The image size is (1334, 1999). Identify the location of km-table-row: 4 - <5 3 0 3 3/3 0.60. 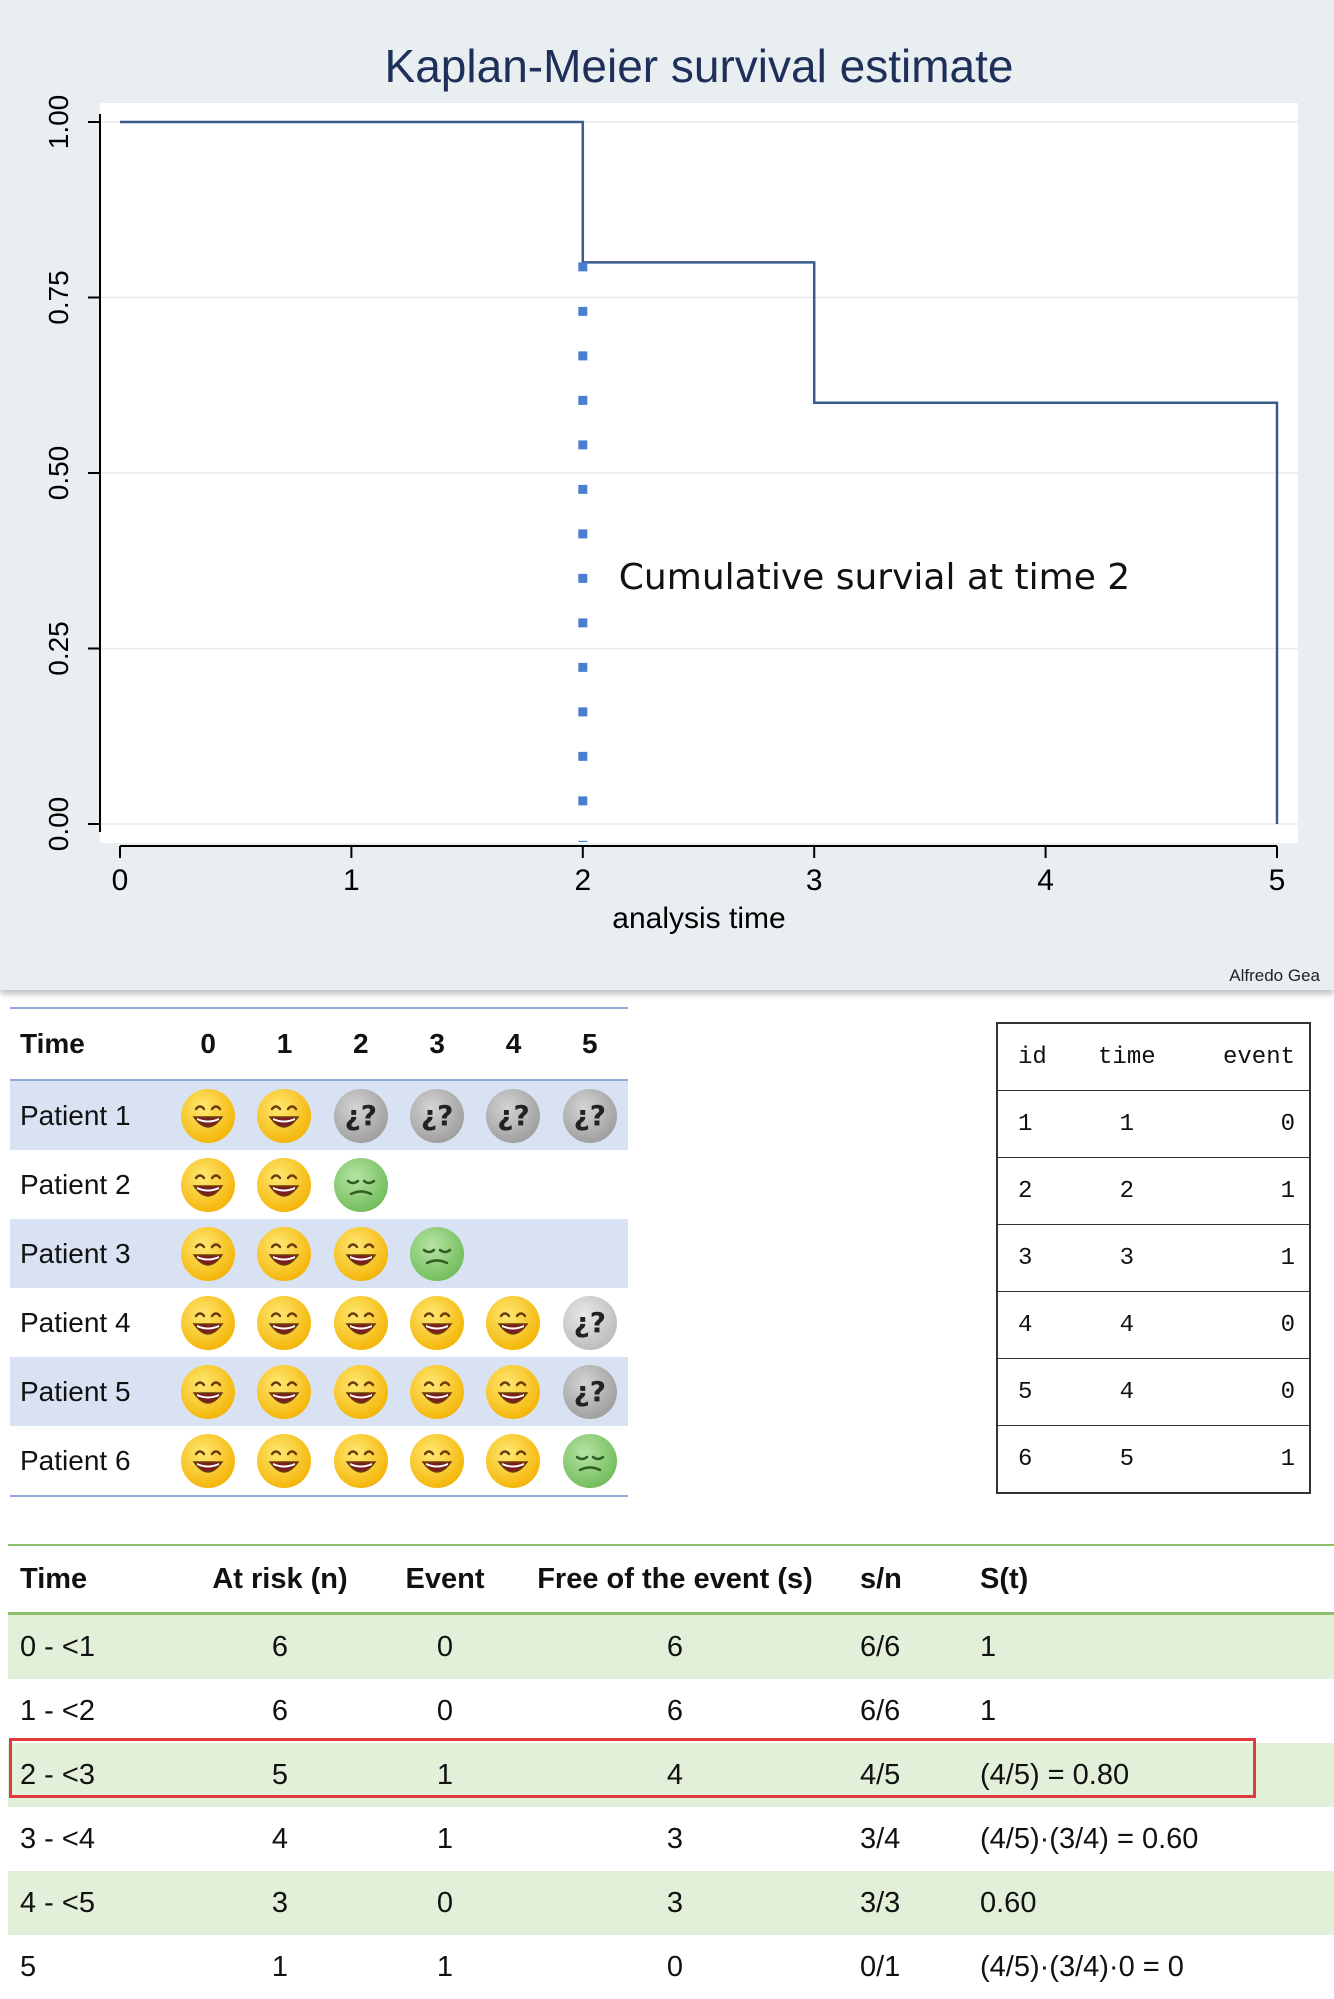
(671, 1903).